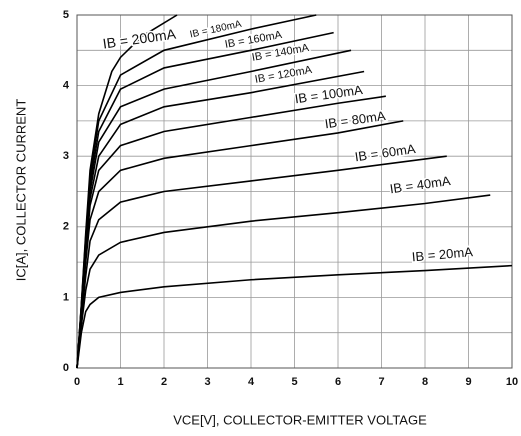 The width and height of the screenshot is (521, 436). Describe the element at coordinates (300, 419) in the screenshot. I see `x-axis-label: VCE[V], COLLECTOR-EMITTER VOLTAGE` at that location.